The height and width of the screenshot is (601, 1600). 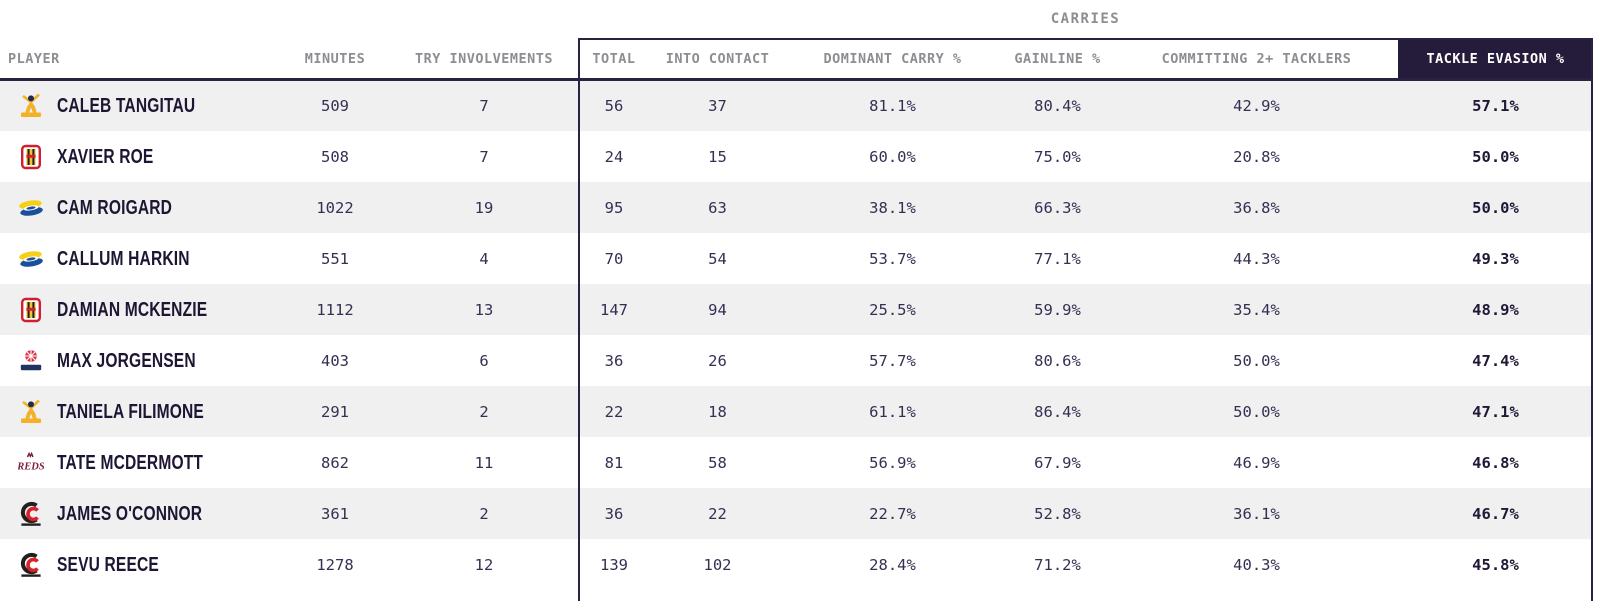 What do you see at coordinates (892, 462) in the screenshot?
I see `cell-dominant-carry-pct: 56.9%` at bounding box center [892, 462].